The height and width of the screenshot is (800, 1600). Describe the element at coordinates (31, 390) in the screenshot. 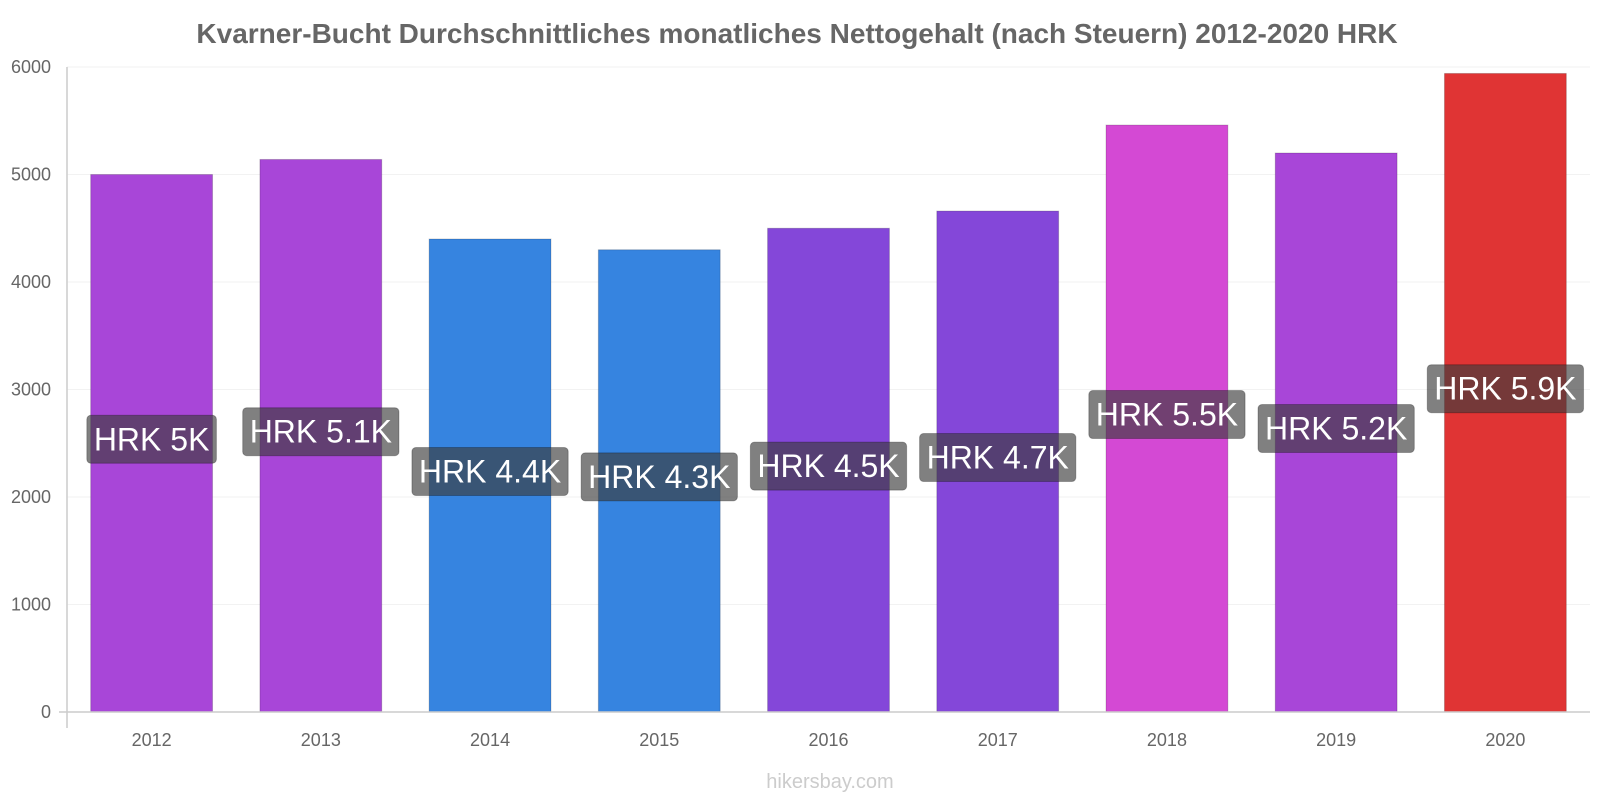

I see `y-tick-label: 3000` at that location.